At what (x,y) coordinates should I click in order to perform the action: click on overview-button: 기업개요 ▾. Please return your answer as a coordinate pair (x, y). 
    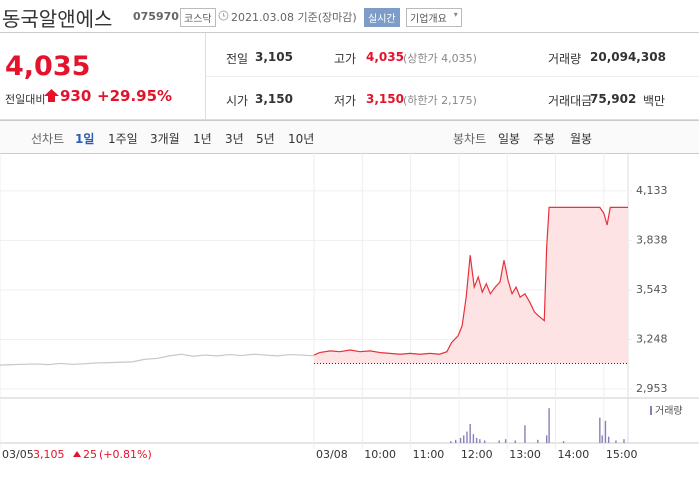
    Looking at the image, I should click on (434, 17).